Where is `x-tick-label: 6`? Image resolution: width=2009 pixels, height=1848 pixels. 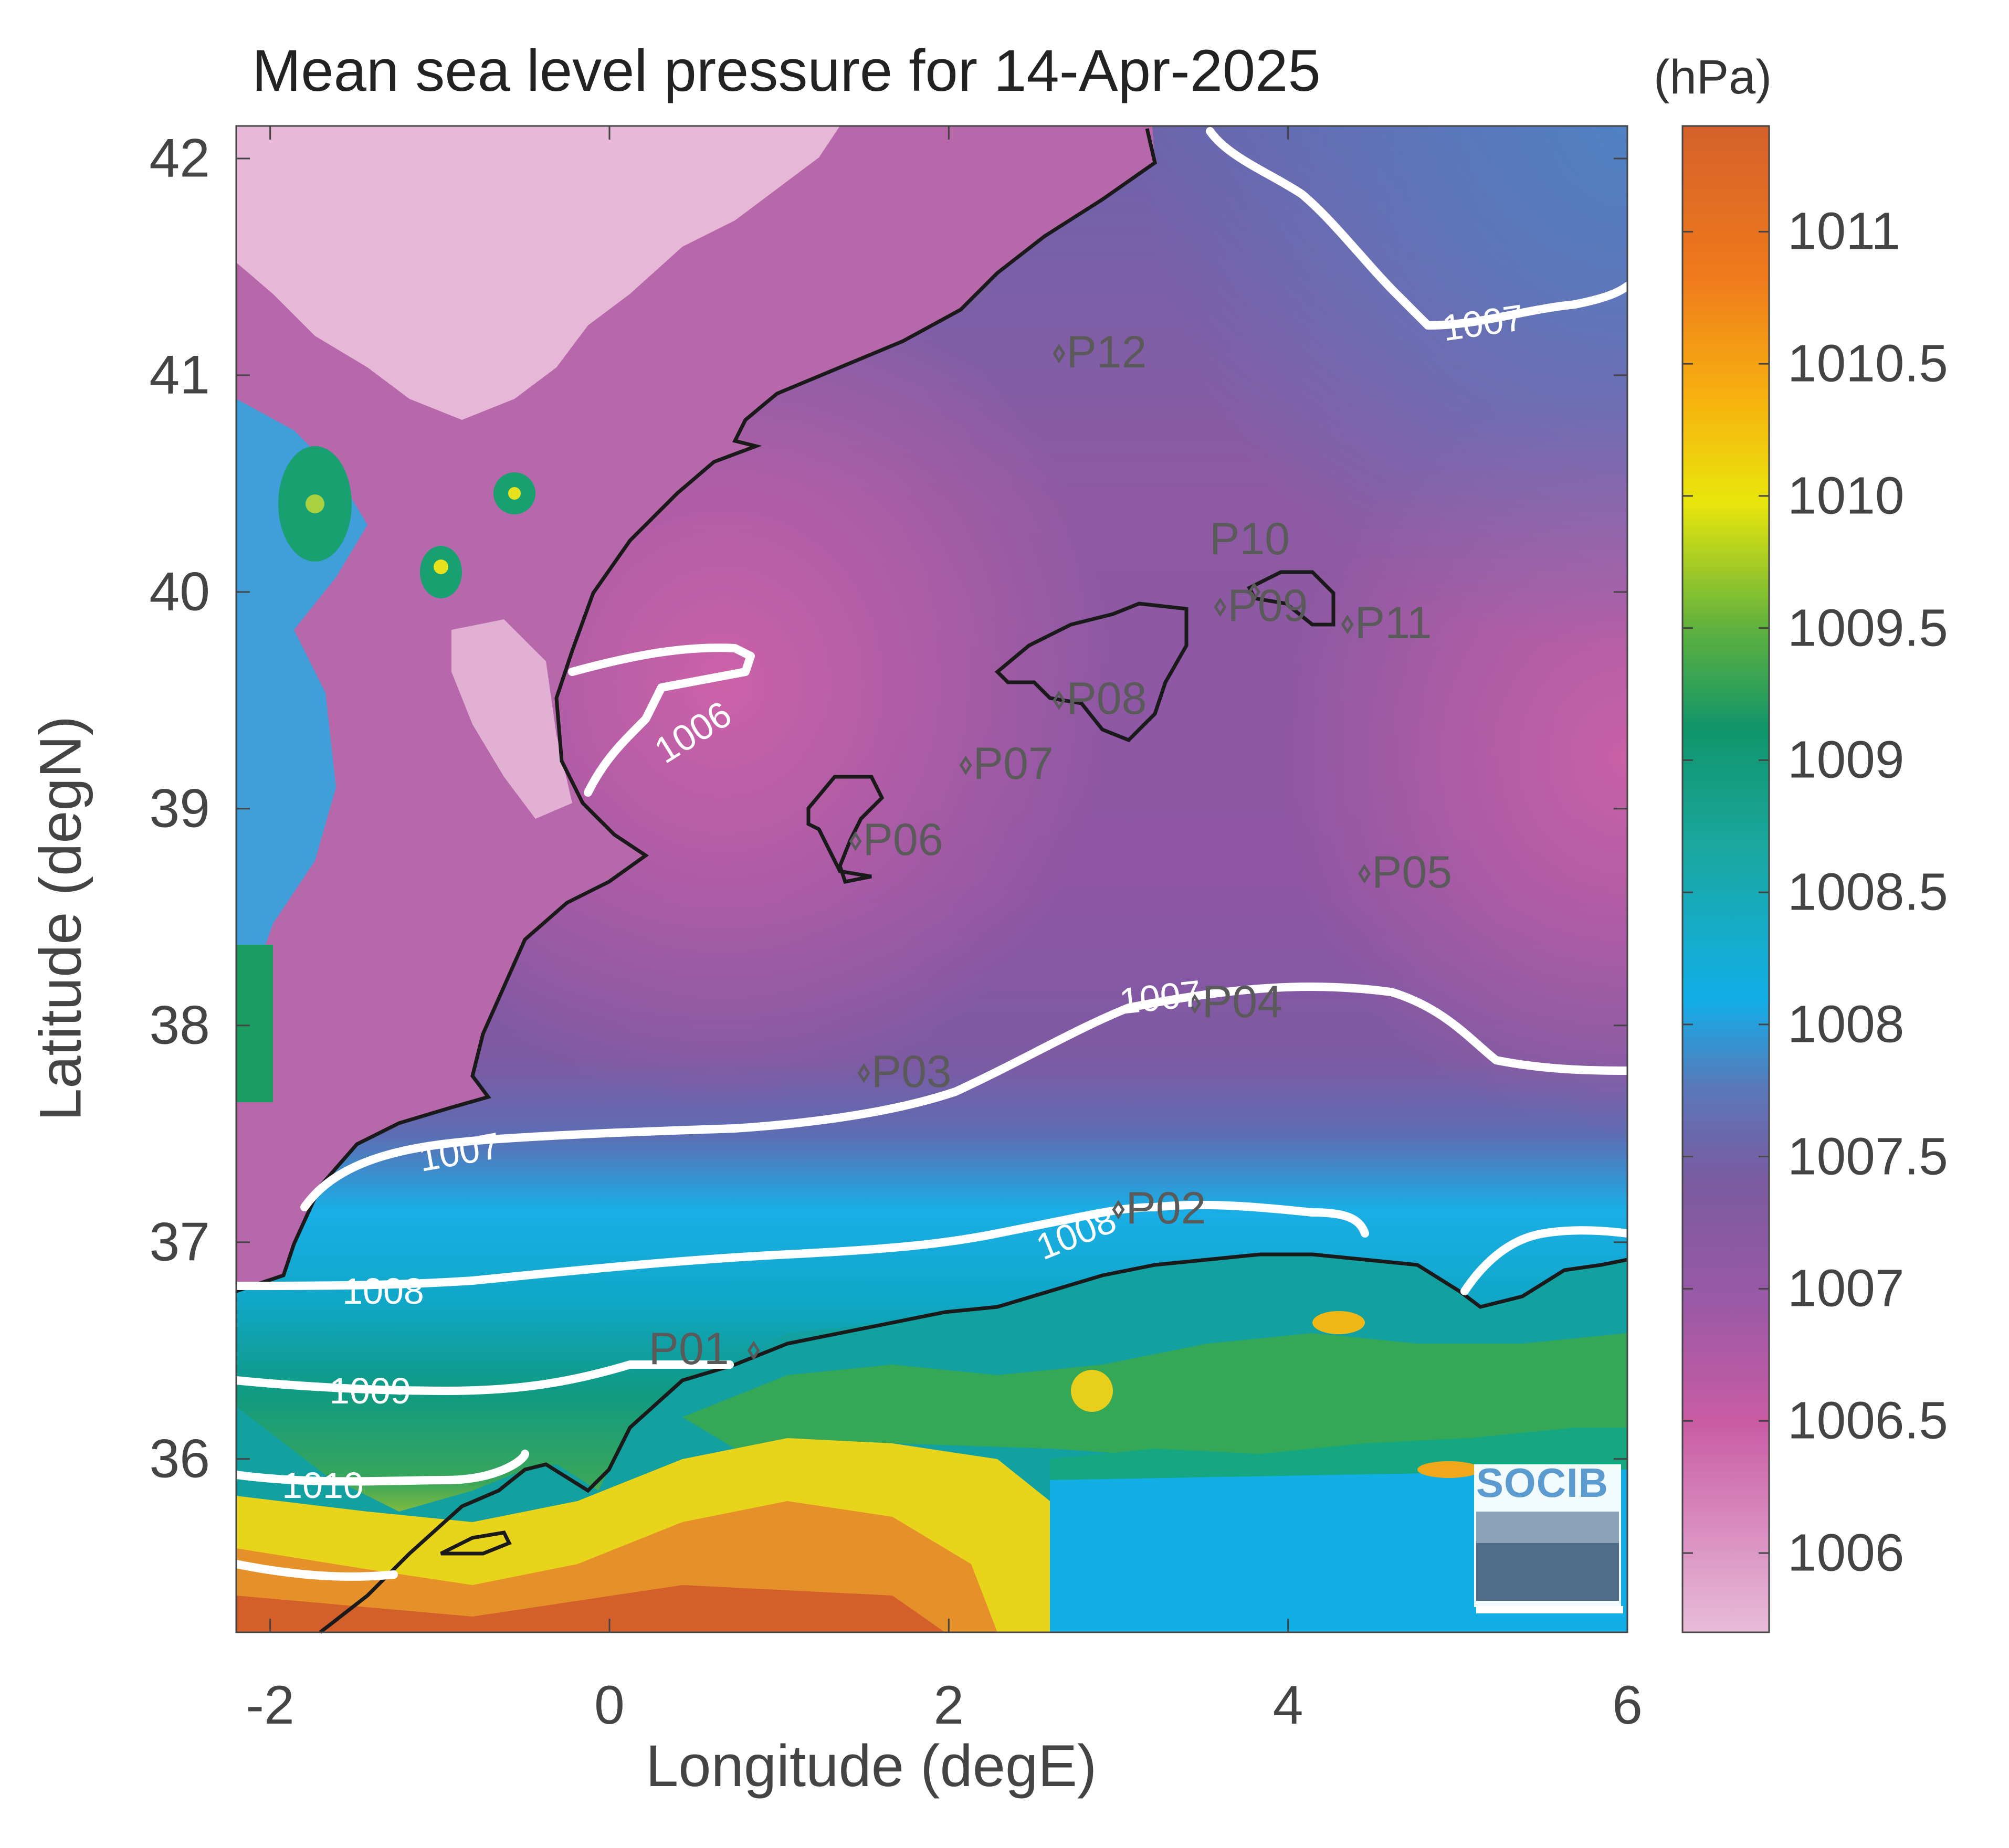 x-tick-label: 6 is located at coordinates (1628, 1705).